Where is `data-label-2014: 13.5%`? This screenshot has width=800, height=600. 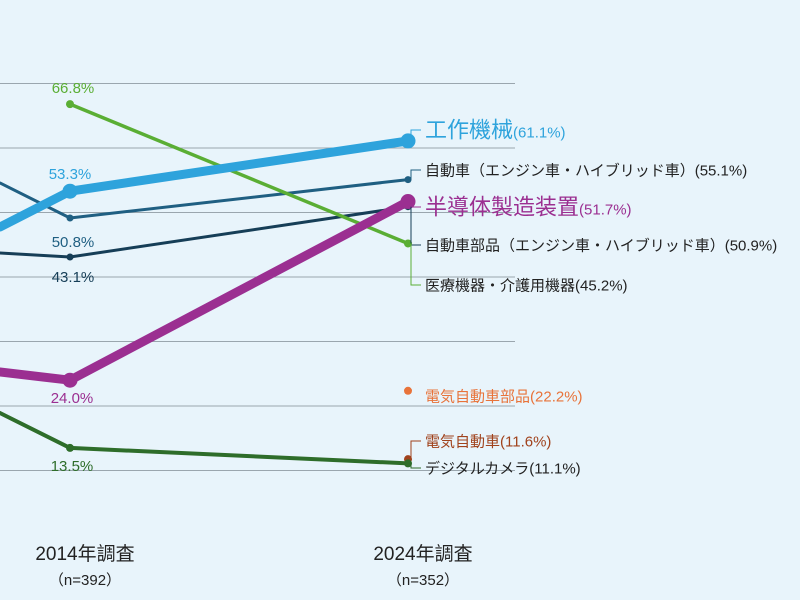
data-label-2014: 13.5% is located at coordinates (72, 466).